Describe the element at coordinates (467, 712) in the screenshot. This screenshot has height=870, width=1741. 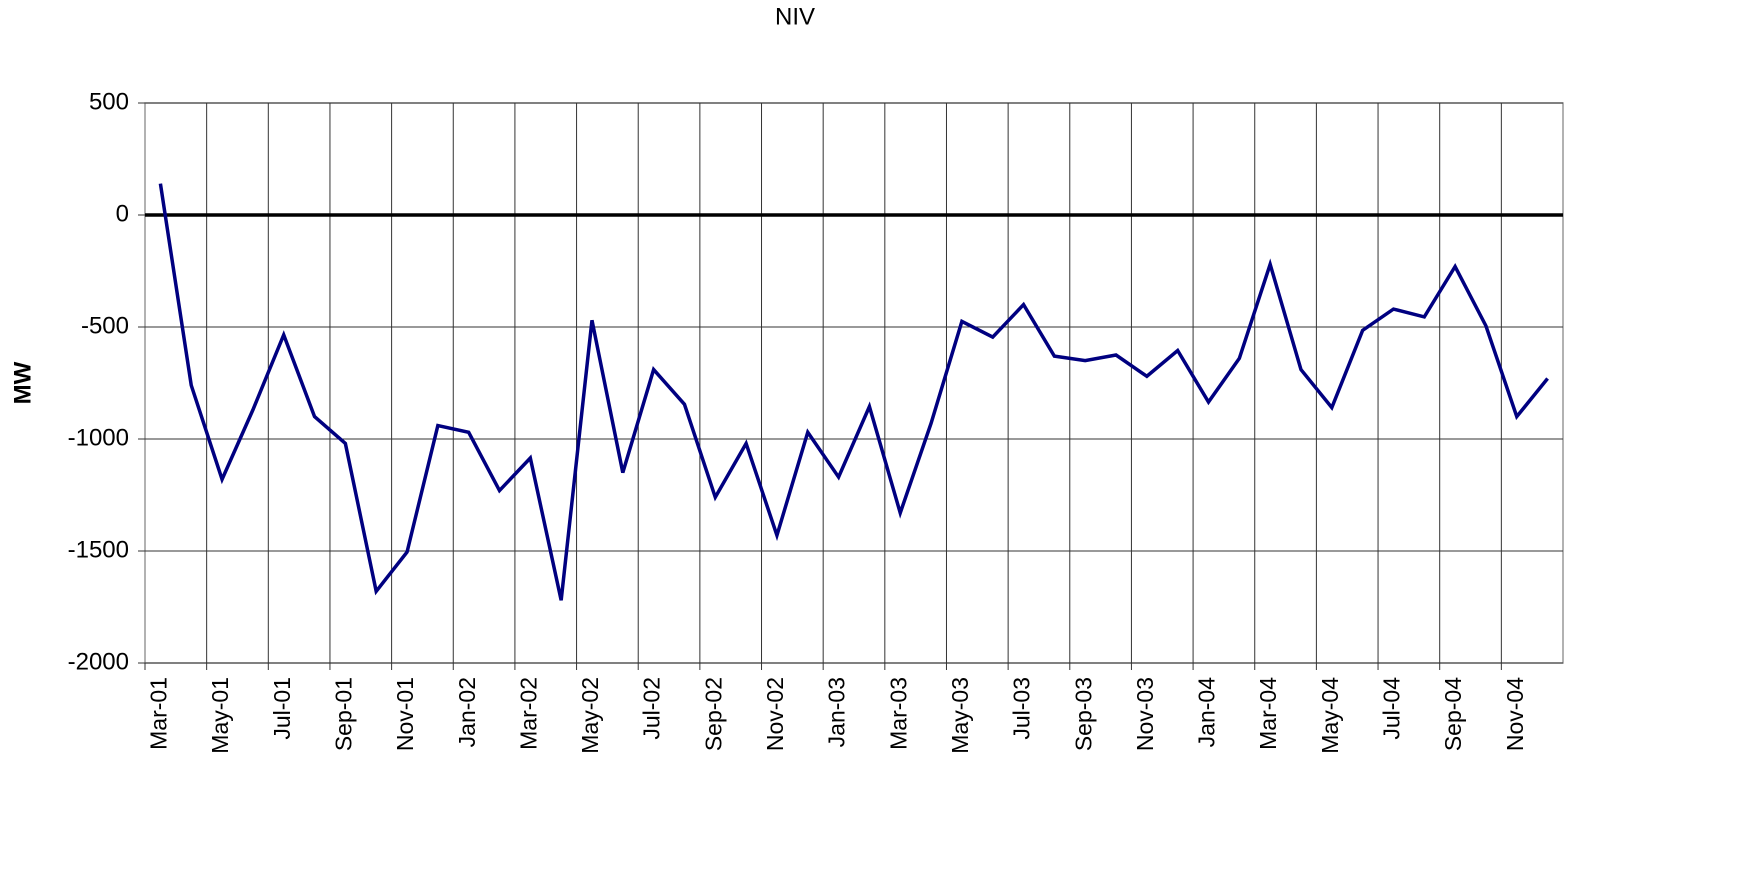
I see `x-tick-label: Jan-02` at that location.